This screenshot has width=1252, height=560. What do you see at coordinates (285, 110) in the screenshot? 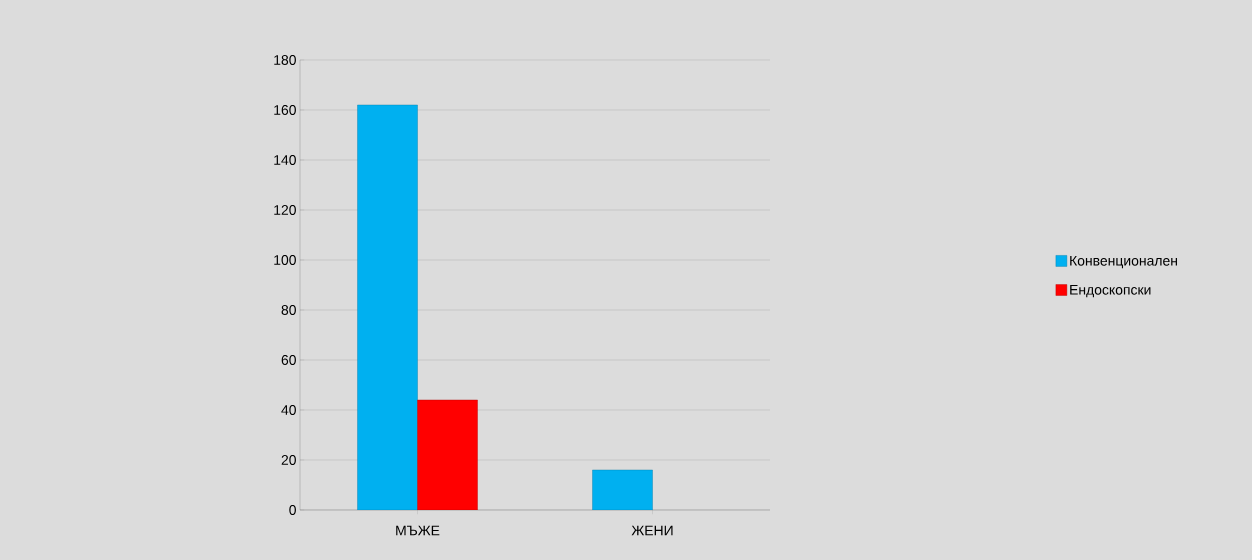
I see `y-tick-label: 160` at bounding box center [285, 110].